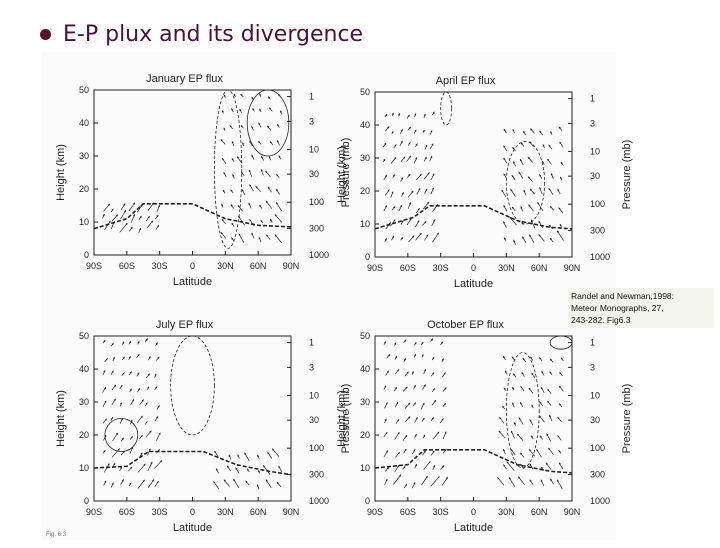  Describe the element at coordinates (192, 172) in the screenshot. I see `plot-frame` at that location.